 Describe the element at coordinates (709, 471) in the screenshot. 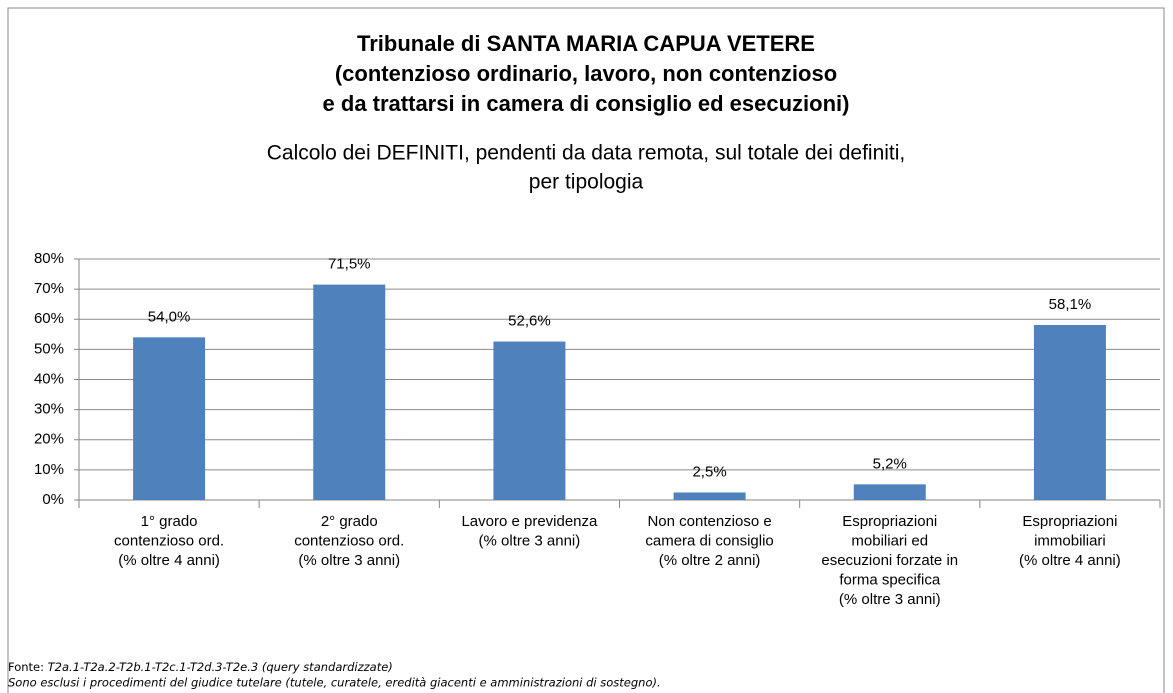

I see `value-label: 2,5%` at that location.